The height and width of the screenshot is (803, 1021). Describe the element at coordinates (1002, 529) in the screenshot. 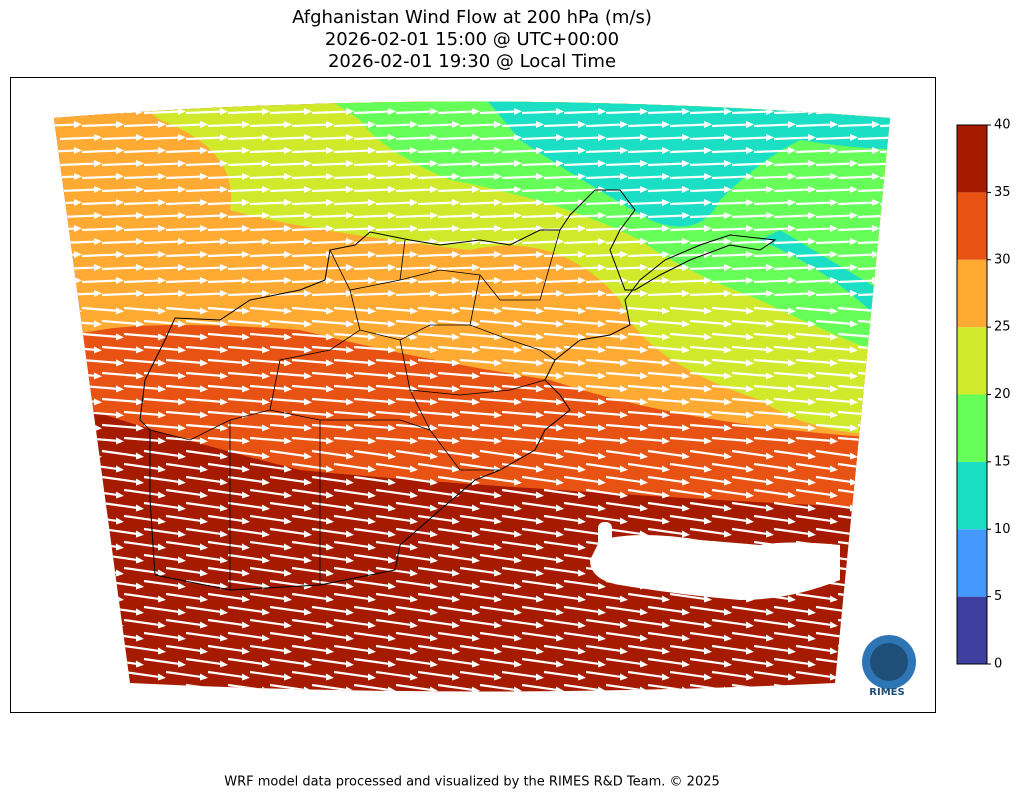

I see `colorbar-tick-label: 10` at that location.